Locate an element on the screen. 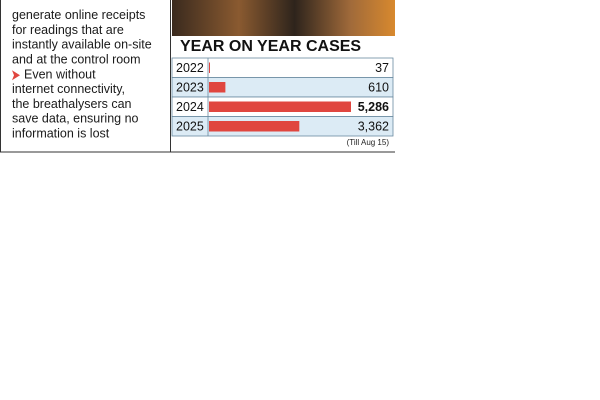 This screenshot has height=400, width=600. article-line: the breathalysers can is located at coordinates (72, 104).